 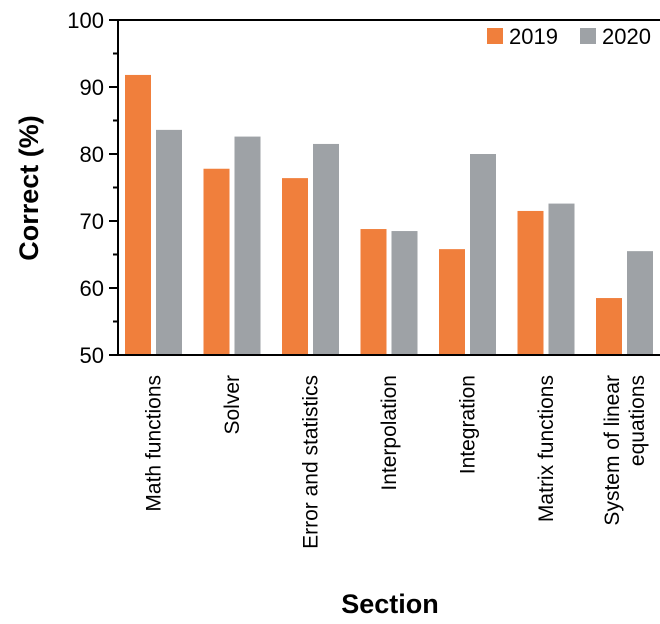 I want to click on x-tick-label: Matrix functions, so click(x=546, y=448).